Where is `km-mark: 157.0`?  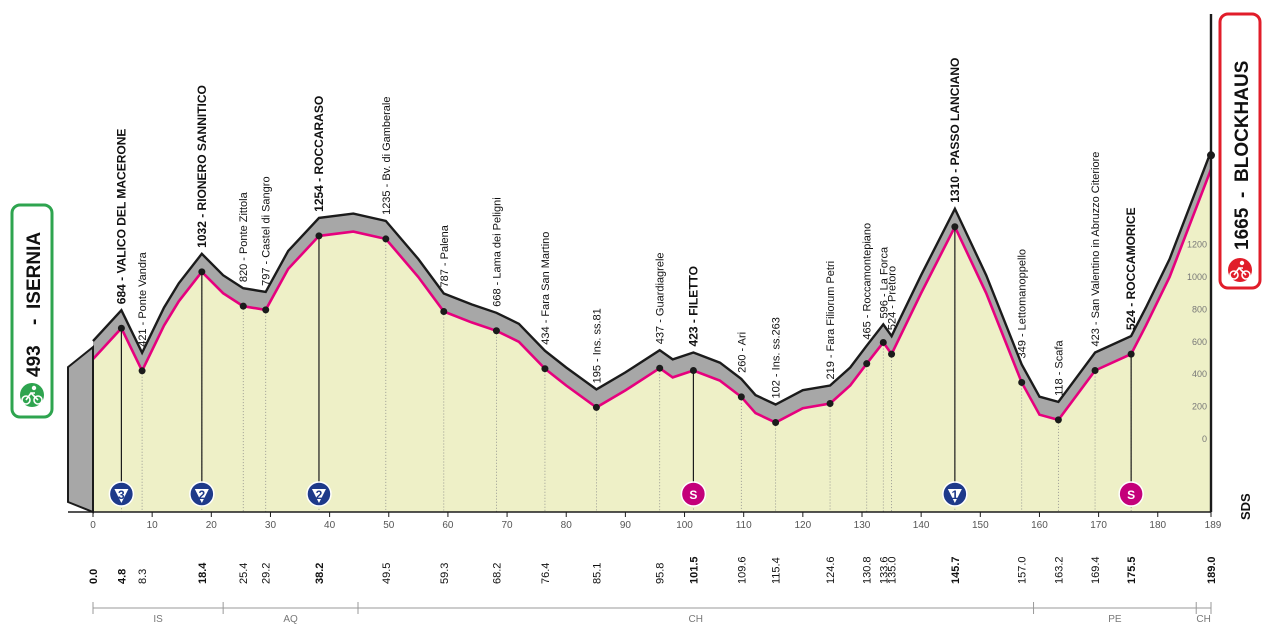
km-mark: 157.0 is located at coordinates (1023, 570).